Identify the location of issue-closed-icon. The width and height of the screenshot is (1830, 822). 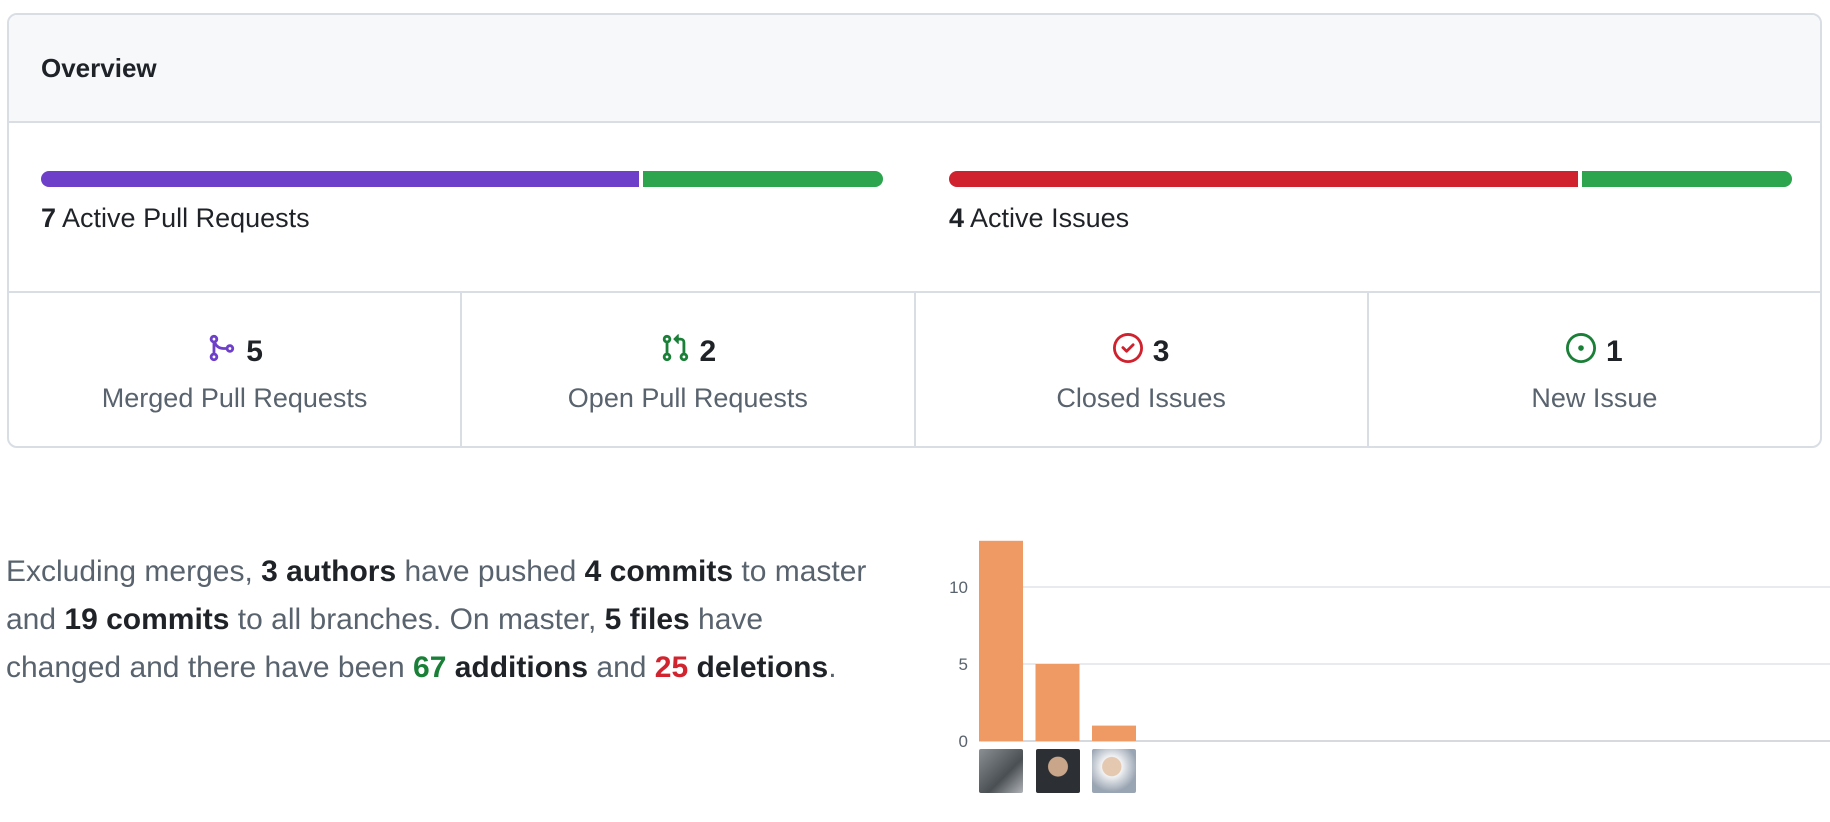
(1127, 352).